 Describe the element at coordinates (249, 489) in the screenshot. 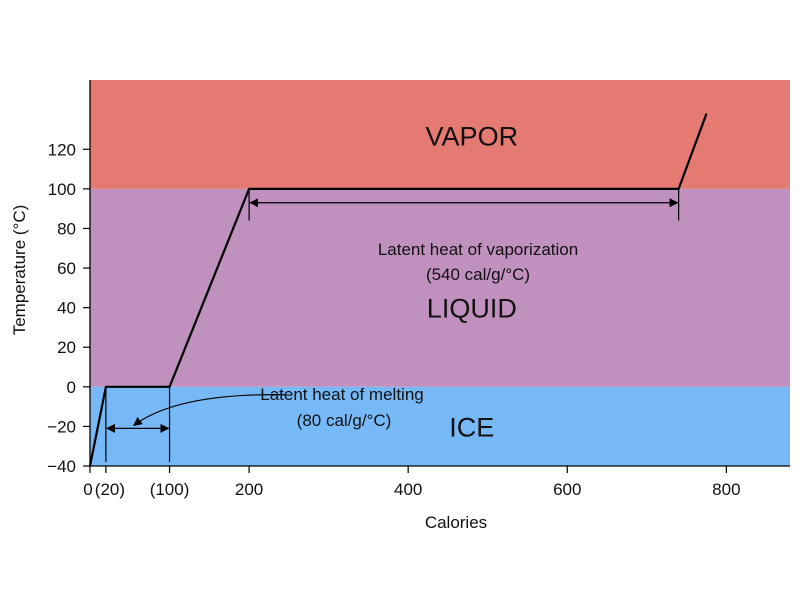

I see `x-tick-label: 200` at that location.